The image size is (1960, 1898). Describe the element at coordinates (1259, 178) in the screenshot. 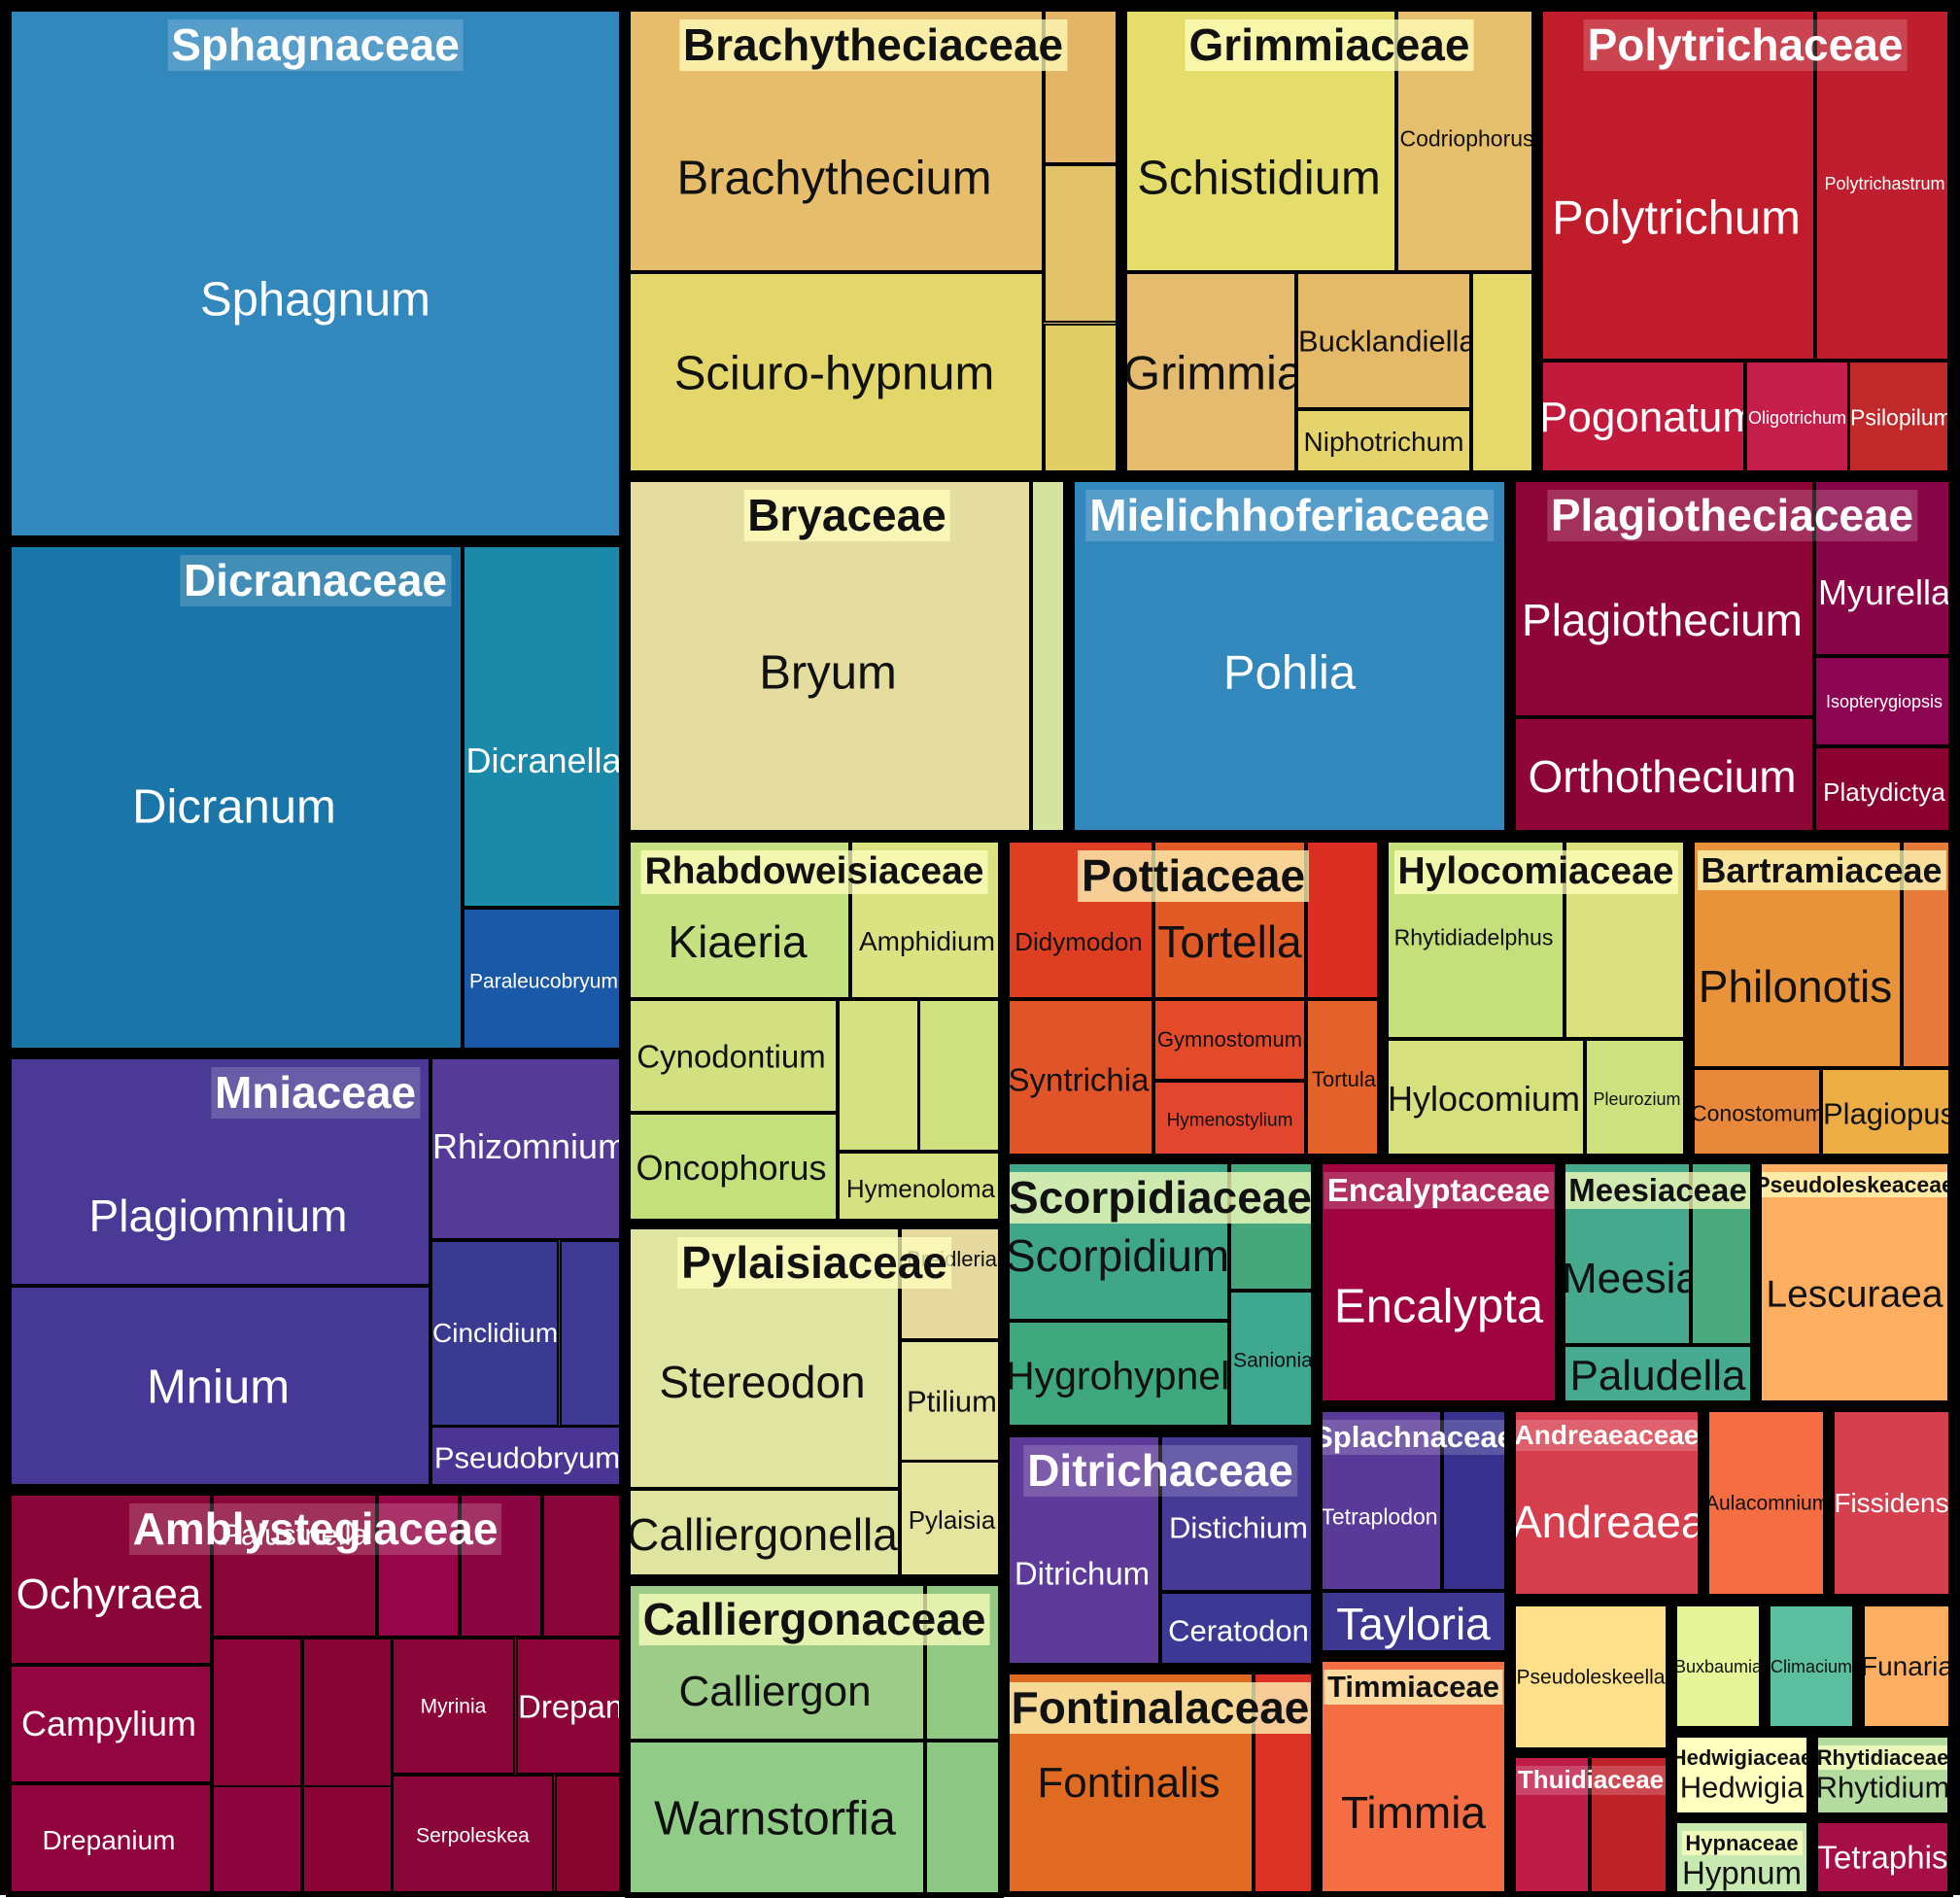

I see `genus-label: Schistidium` at that location.